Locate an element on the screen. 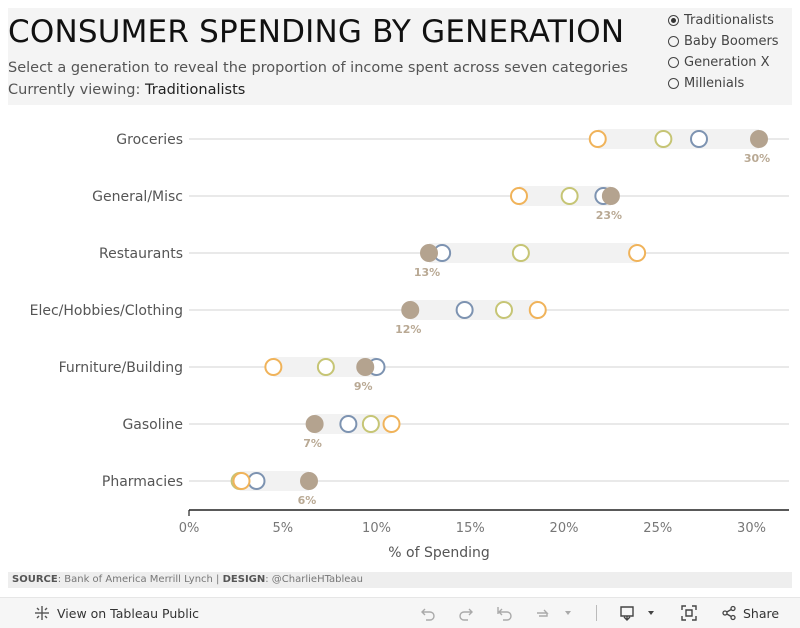  radio-millenials: Millenials is located at coordinates (723, 83).